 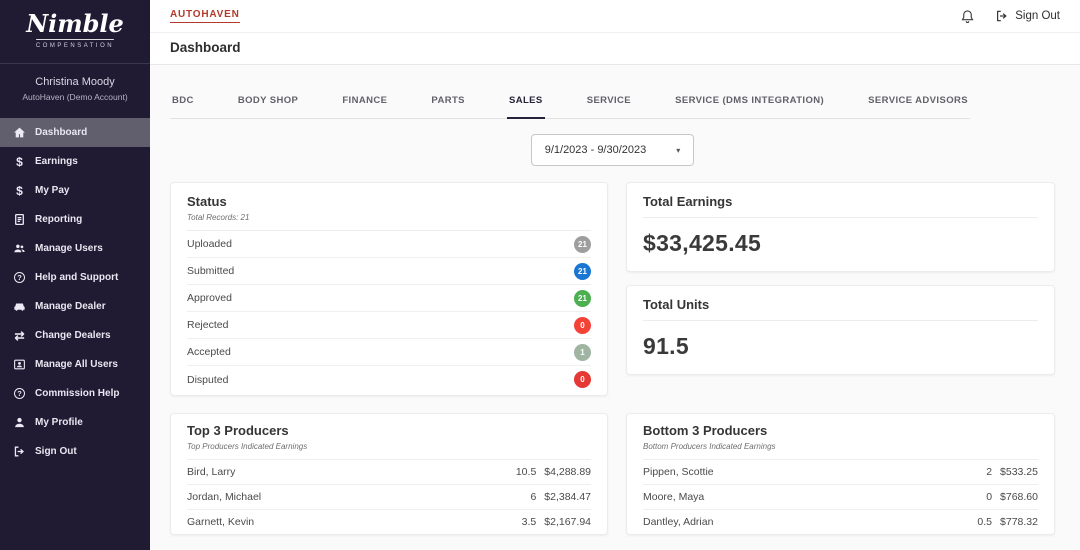 What do you see at coordinates (840, 227) in the screenshot?
I see `total-earnings-card: Total Earnings $33,425.45` at bounding box center [840, 227].